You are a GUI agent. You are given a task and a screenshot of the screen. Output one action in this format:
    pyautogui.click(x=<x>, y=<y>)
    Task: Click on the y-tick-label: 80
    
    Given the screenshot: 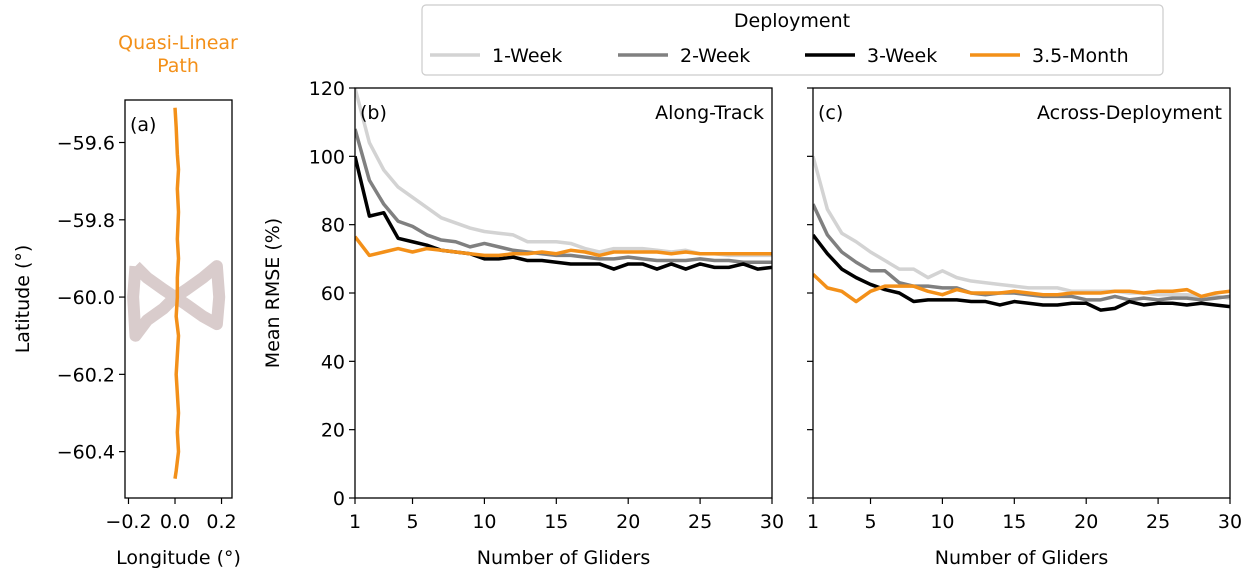 What is the action you would take?
    pyautogui.click(x=333, y=226)
    